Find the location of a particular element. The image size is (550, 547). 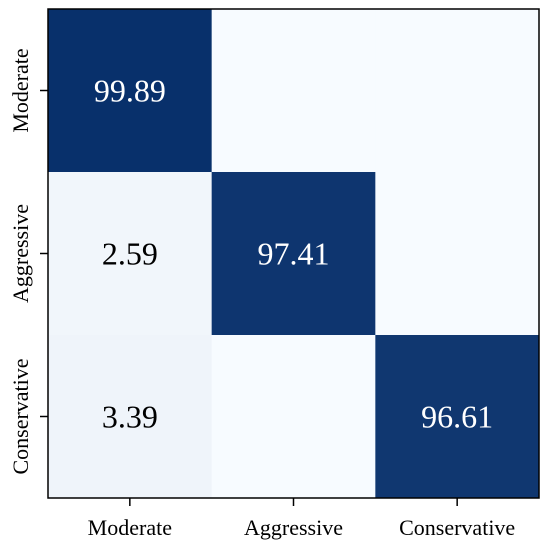

heatmap-cell-r2-c2 is located at coordinates (457, 417).